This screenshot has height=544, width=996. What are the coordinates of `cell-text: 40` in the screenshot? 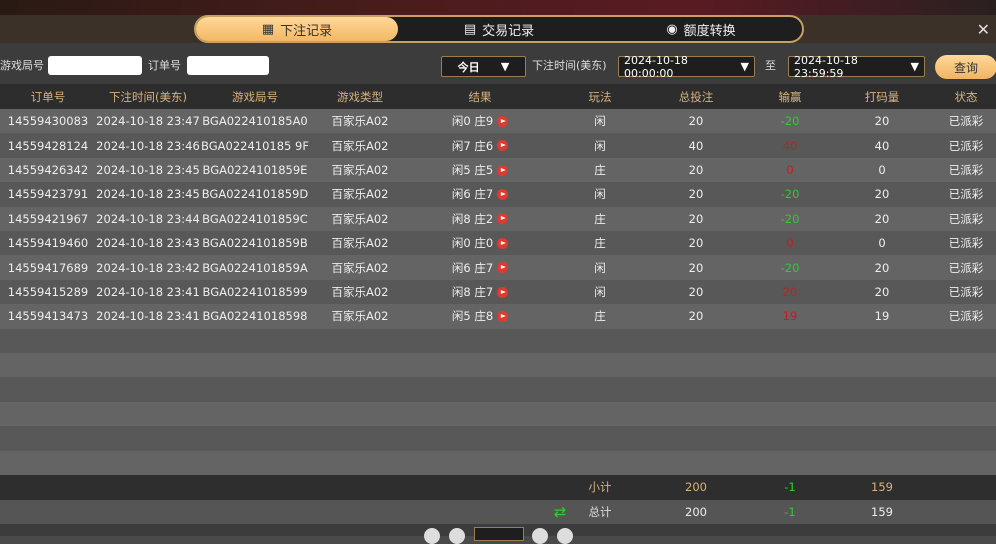 It's located at (882, 145).